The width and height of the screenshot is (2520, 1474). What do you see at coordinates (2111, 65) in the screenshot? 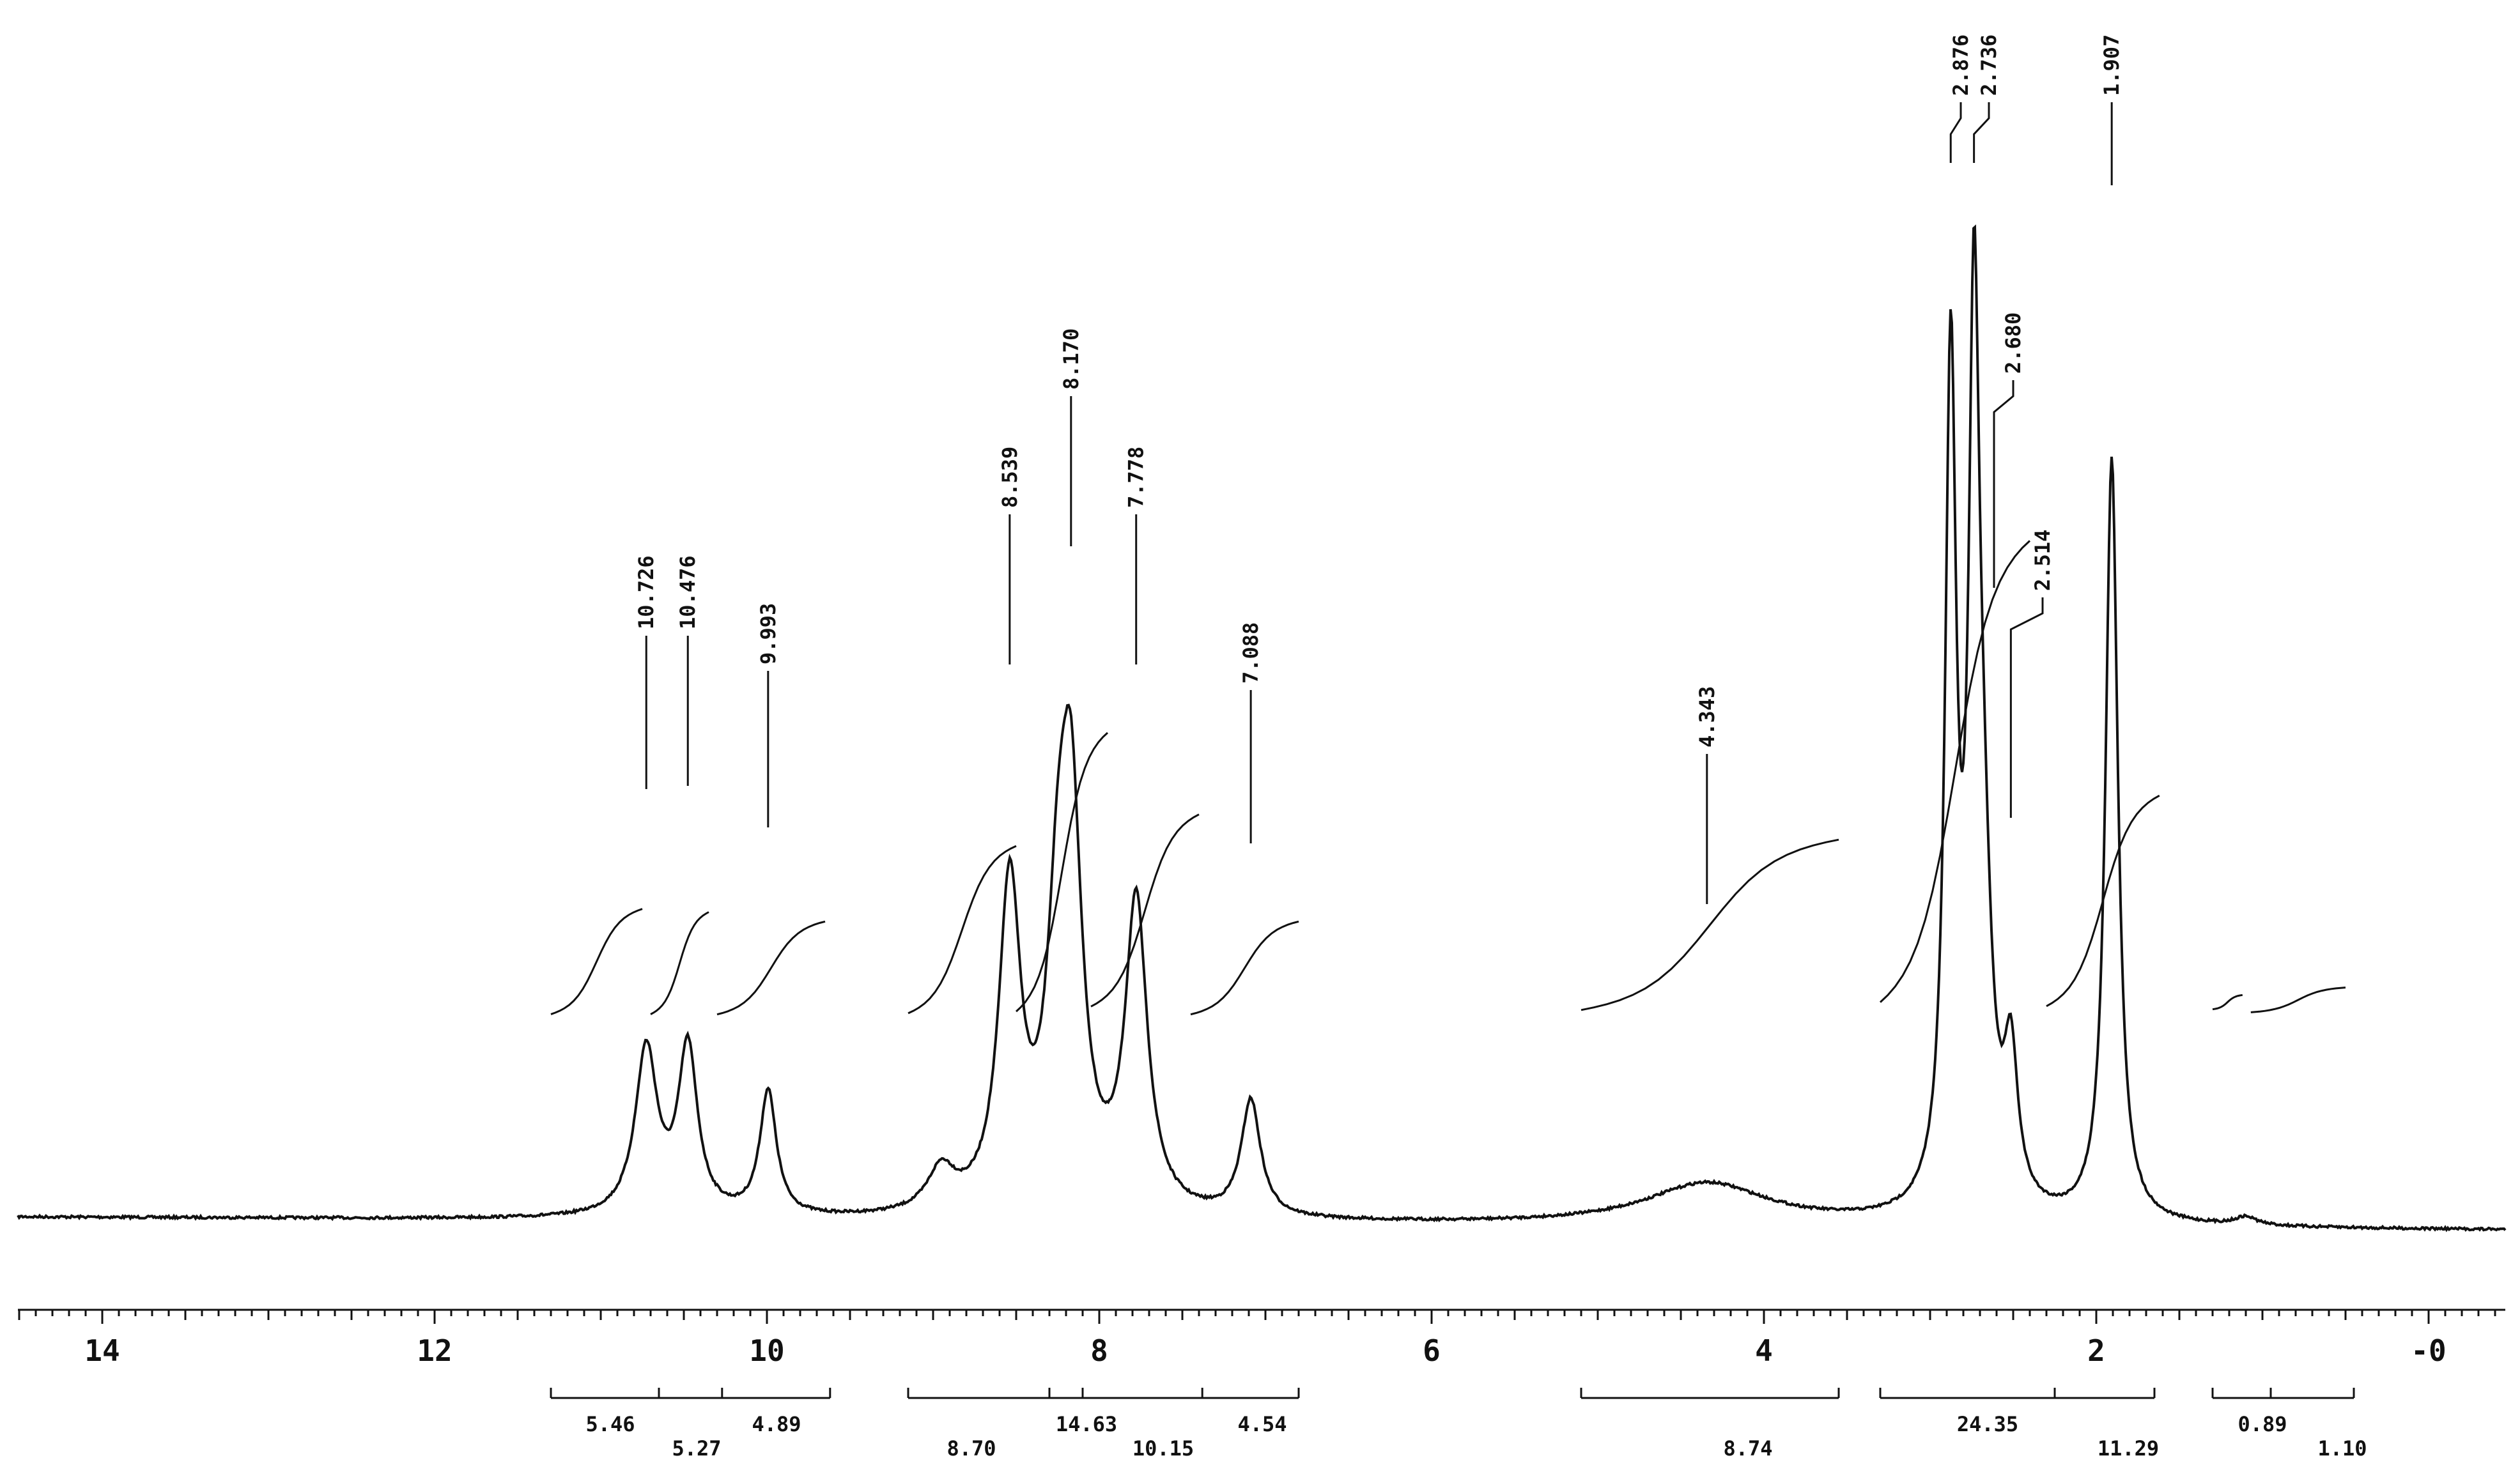
I see `peak-label-12: 1.907` at bounding box center [2111, 65].